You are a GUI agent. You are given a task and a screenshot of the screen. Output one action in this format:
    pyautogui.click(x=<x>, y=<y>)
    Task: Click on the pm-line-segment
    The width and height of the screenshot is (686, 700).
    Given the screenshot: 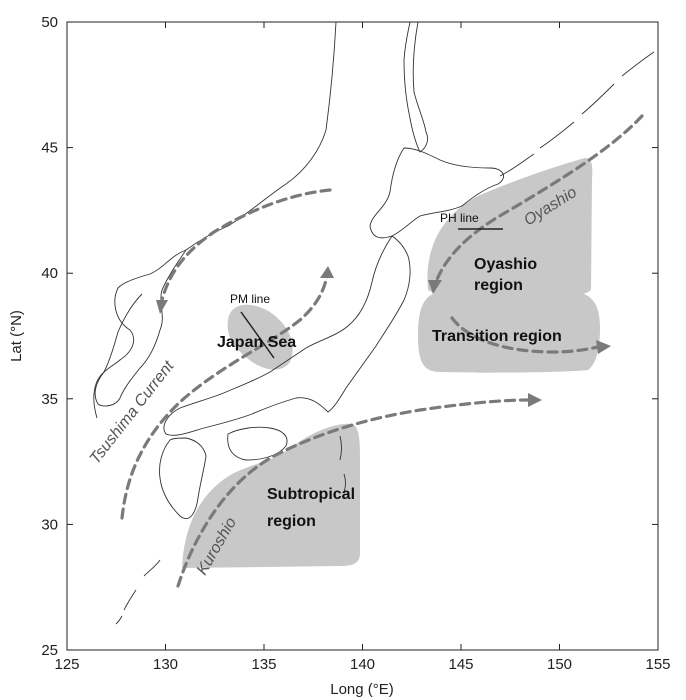 What is the action you would take?
    pyautogui.click(x=257, y=335)
    